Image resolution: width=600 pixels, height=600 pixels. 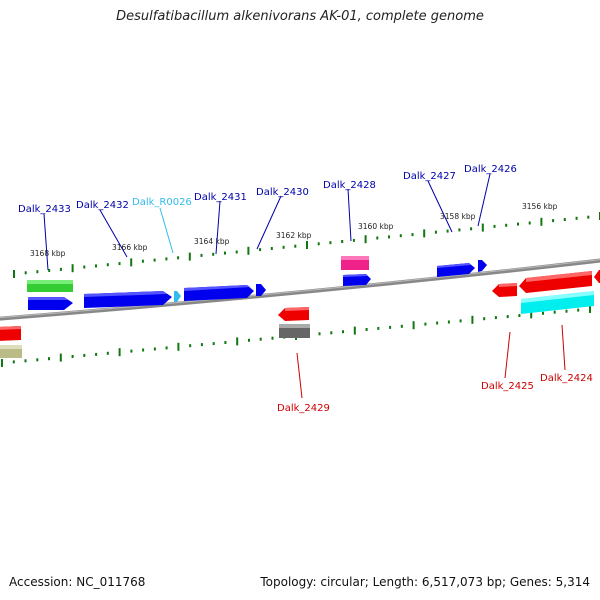 I want to click on label-Dalk_R0026: Dalk_R0026, so click(x=162, y=202).